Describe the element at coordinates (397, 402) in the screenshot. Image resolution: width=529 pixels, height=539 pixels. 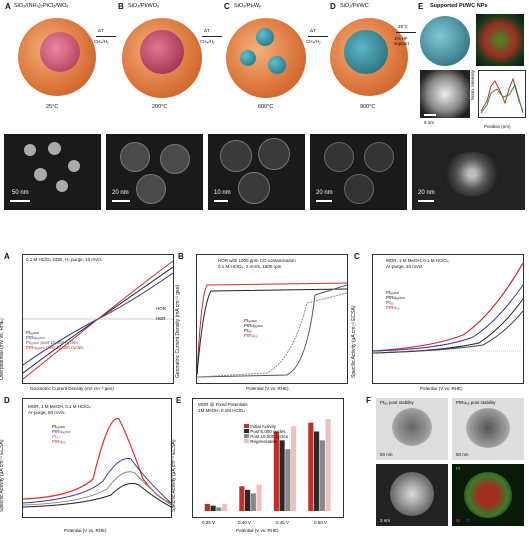
I see `f-label-0: Pt₅ₒ post stability` at that location.